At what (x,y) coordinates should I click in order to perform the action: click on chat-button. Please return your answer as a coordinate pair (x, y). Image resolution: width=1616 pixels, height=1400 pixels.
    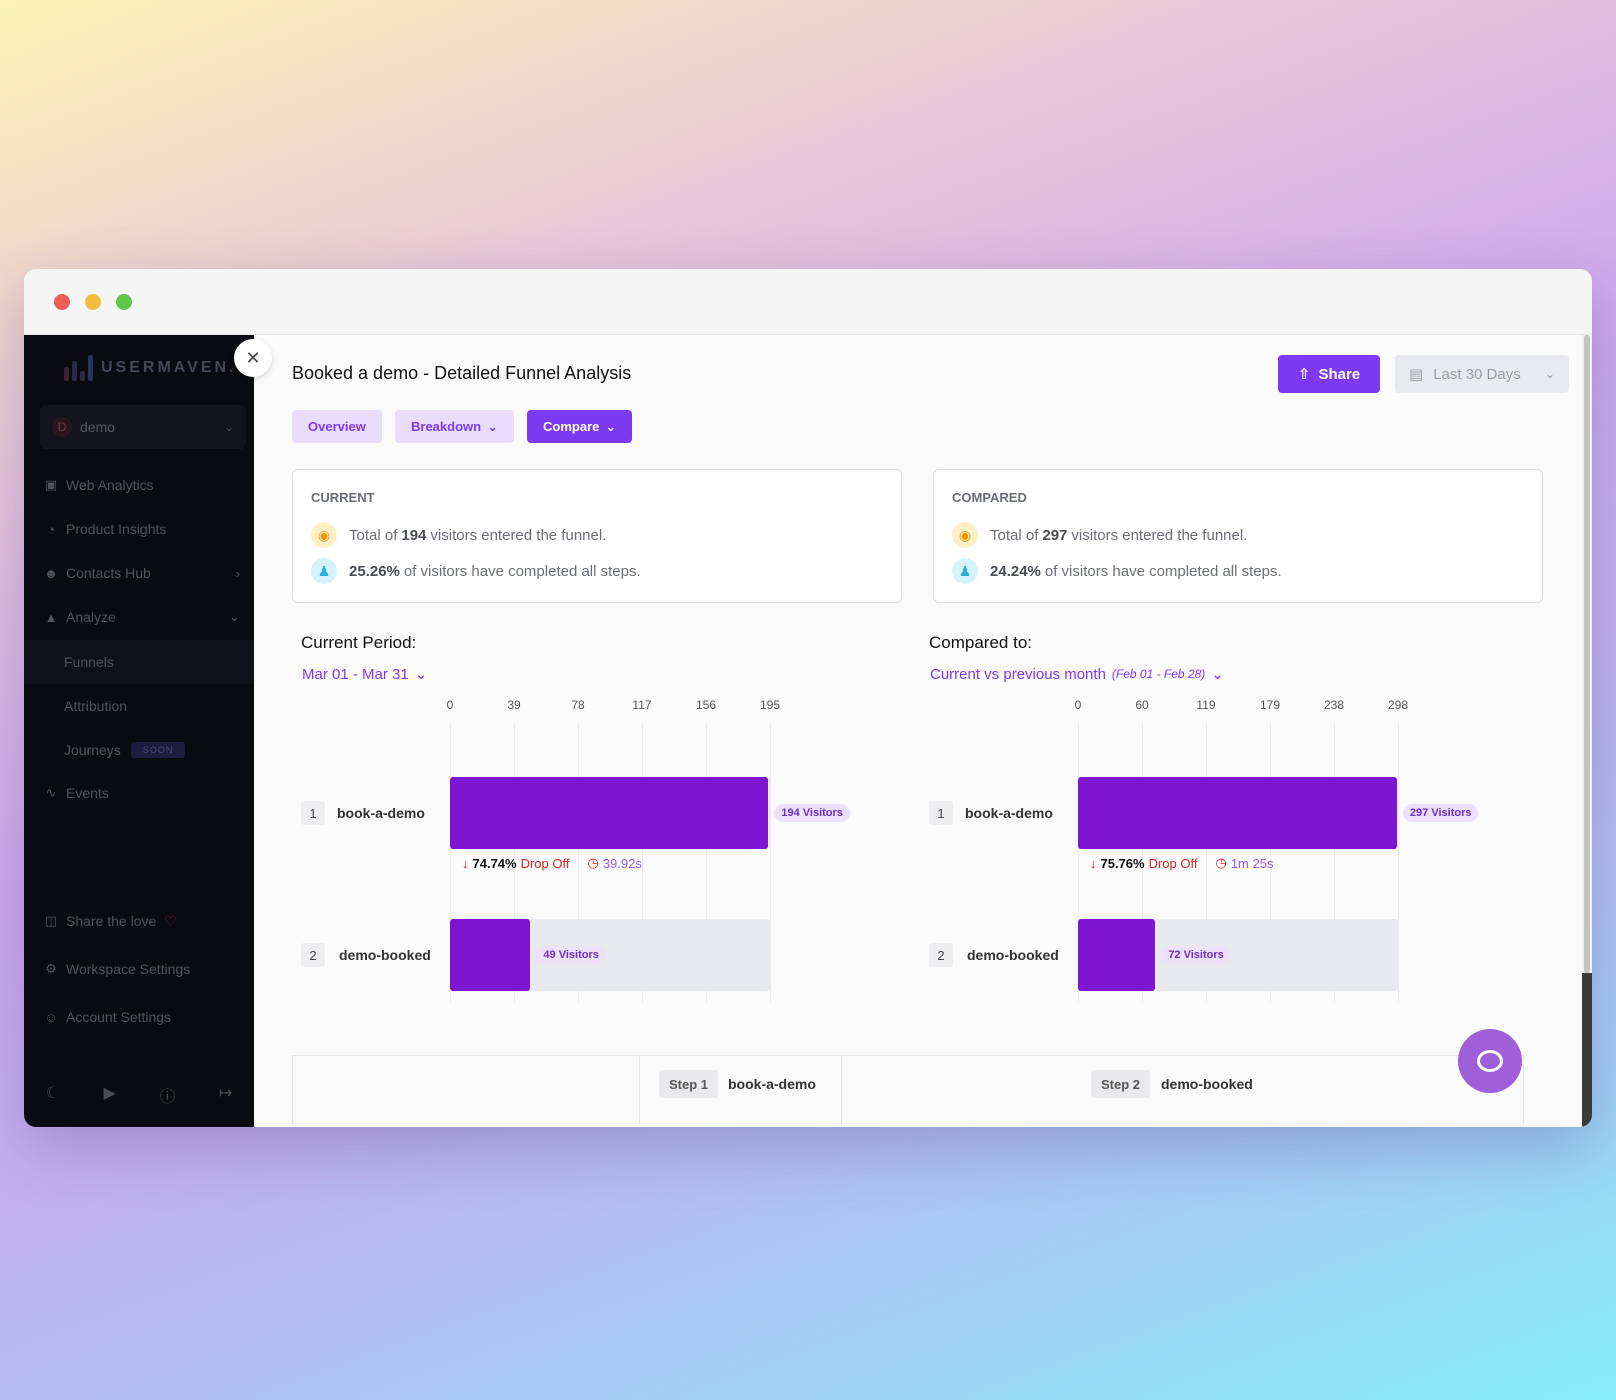
    Looking at the image, I should click on (1490, 1061).